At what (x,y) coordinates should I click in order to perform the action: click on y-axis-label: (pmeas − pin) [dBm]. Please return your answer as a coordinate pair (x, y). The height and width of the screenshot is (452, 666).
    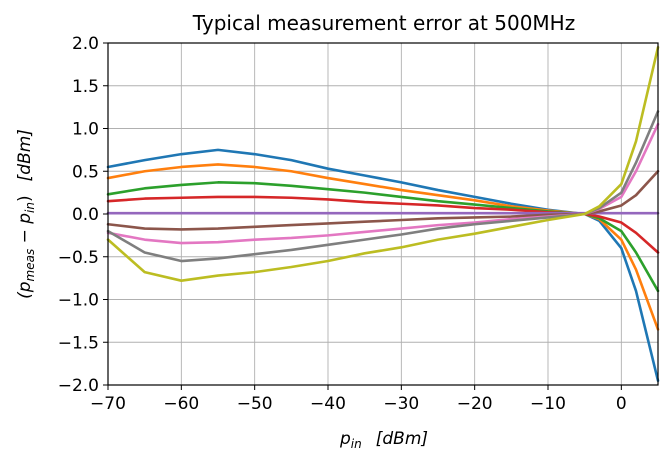
    Looking at the image, I should click on (26, 214).